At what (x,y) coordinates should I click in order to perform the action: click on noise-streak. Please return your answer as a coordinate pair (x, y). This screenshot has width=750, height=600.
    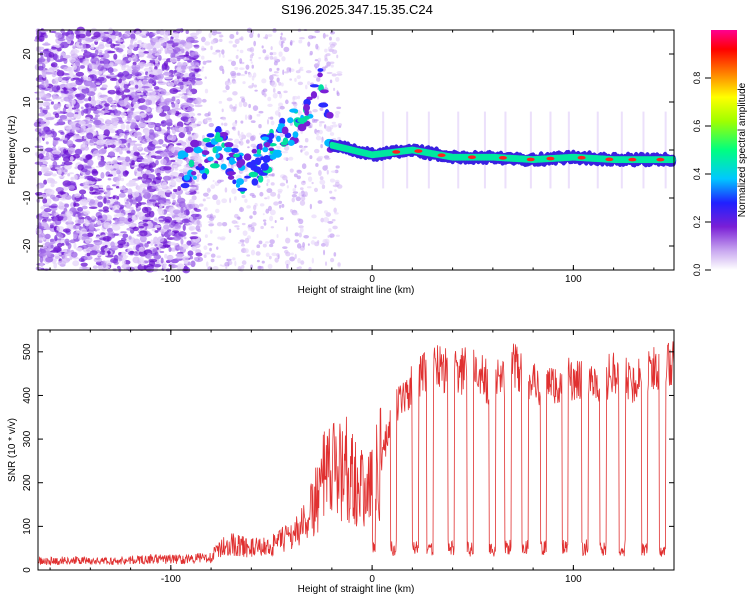
    Looking at the image, I should click on (665, 150).